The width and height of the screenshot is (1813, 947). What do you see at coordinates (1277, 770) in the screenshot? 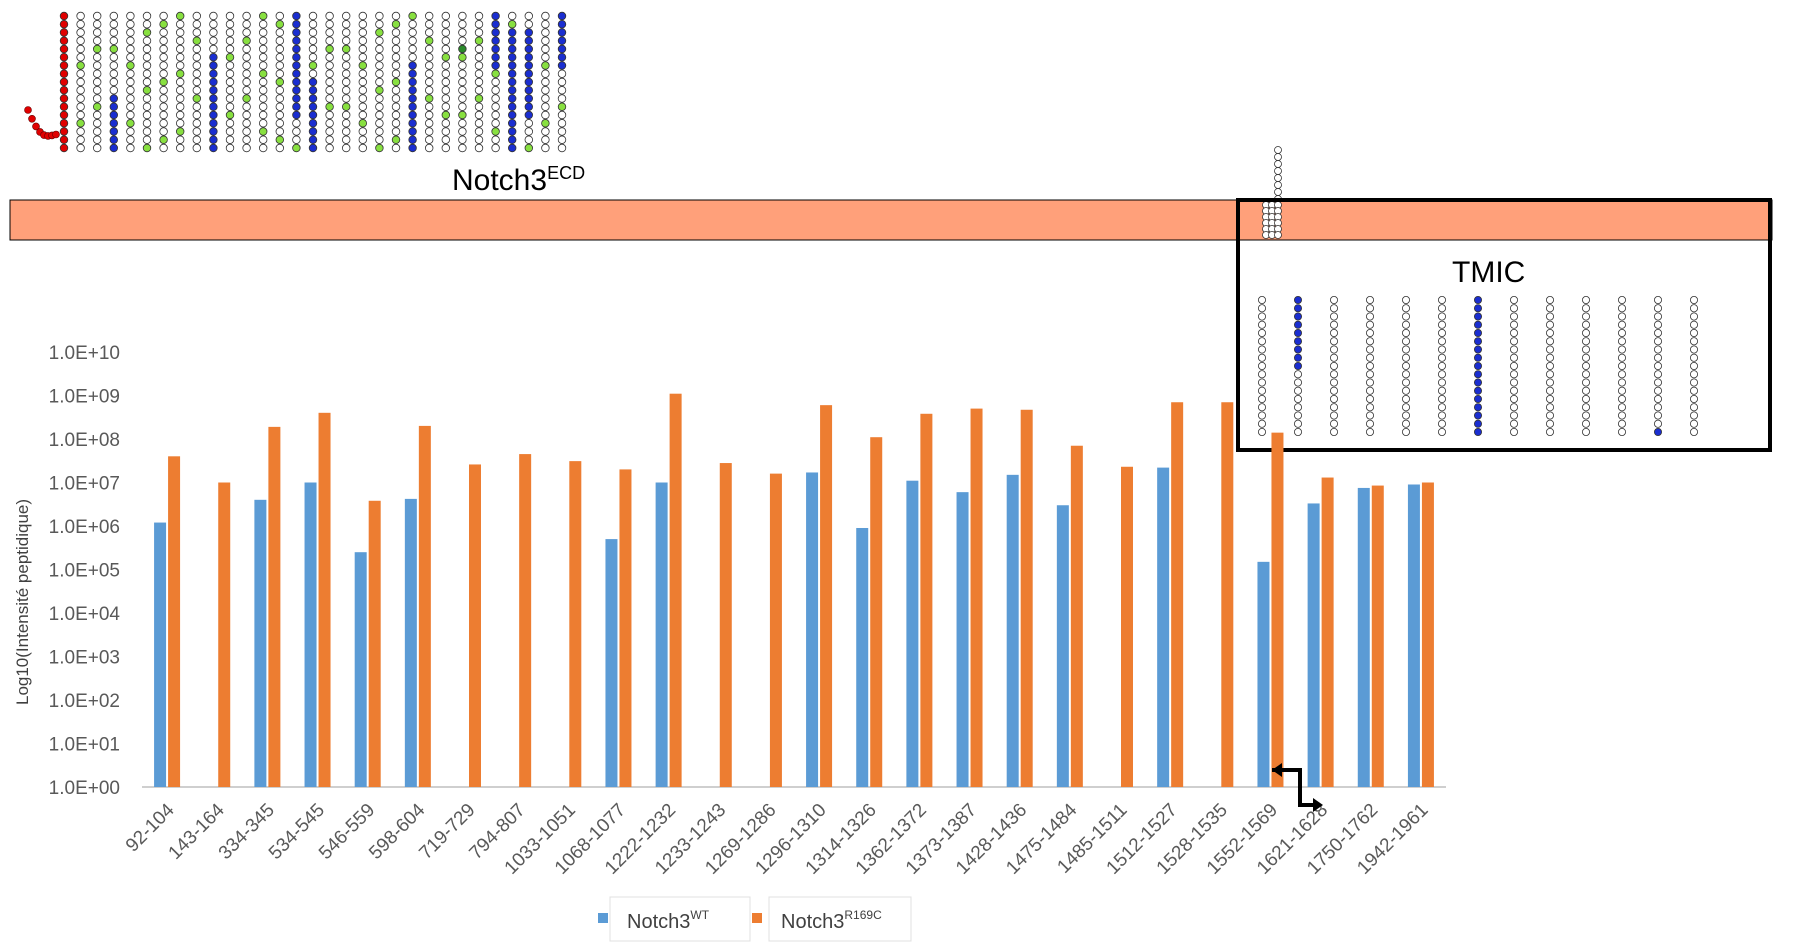
I see `arrow-head-left` at bounding box center [1277, 770].